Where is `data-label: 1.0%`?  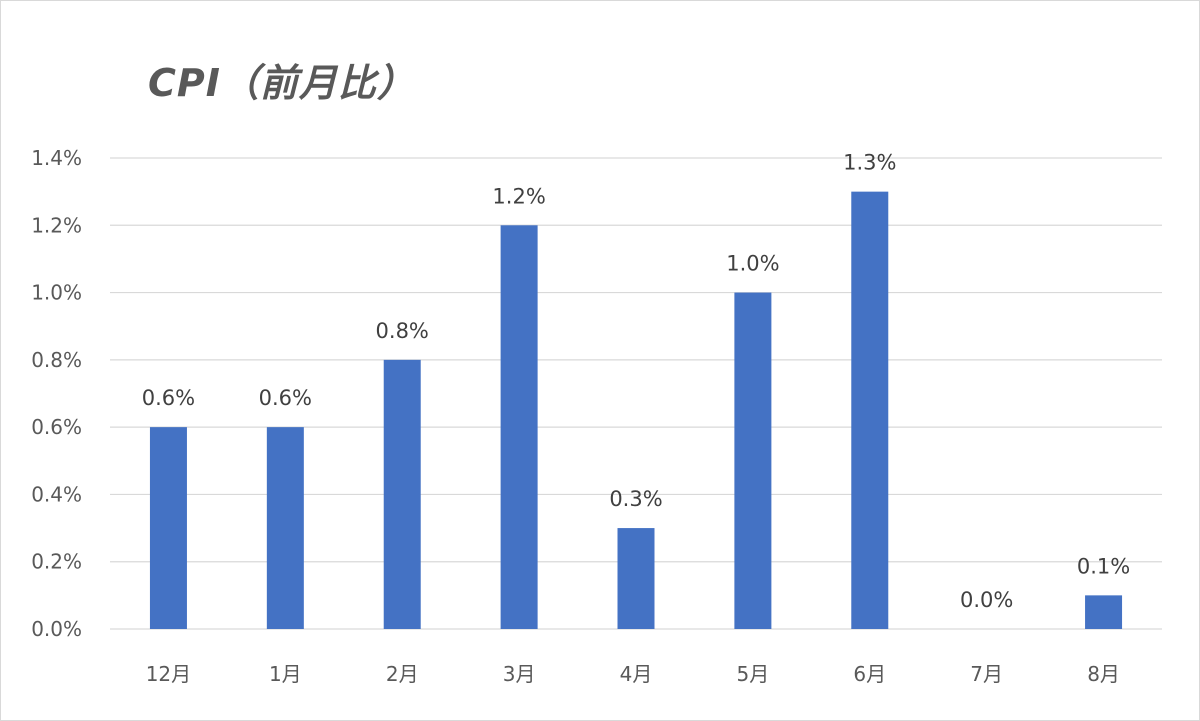
data-label: 1.0% is located at coordinates (752, 264).